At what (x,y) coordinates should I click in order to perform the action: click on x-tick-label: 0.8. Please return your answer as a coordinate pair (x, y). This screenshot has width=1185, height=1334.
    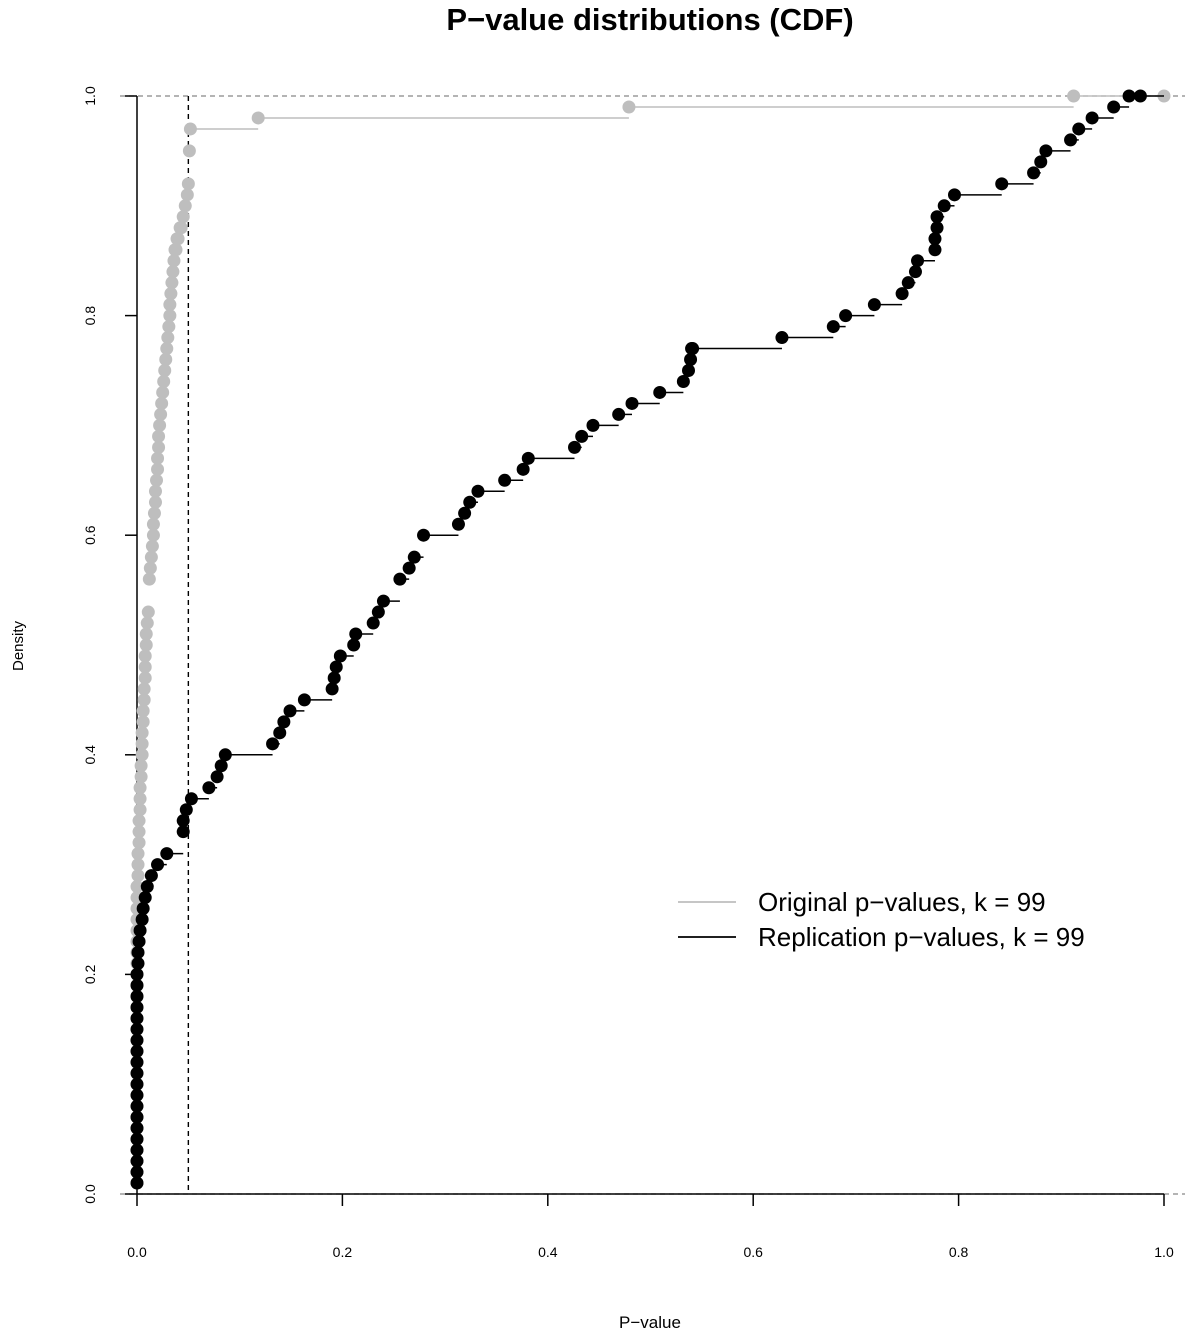
    Looking at the image, I should click on (959, 1252).